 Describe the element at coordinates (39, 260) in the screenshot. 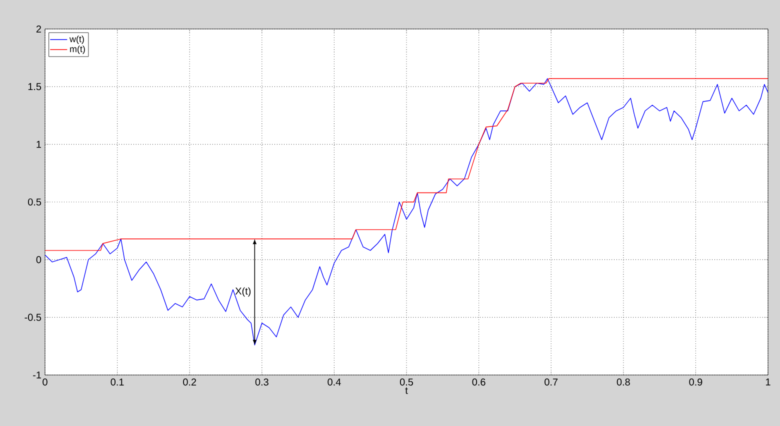

I see `y-tick-label: 0` at that location.